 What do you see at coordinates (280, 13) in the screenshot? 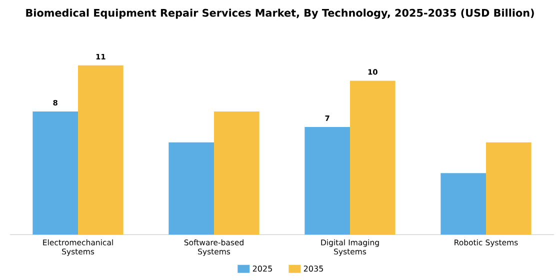
I see `chart-title: Biomedical Equipment Repair Services Market, By Technology, 2025-2035 (USD Billion)` at bounding box center [280, 13].